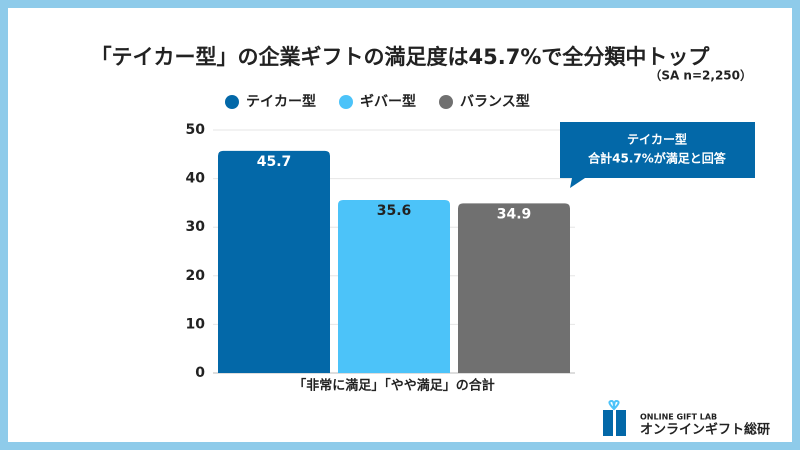 This screenshot has width=800, height=450. Describe the element at coordinates (388, 101) in the screenshot. I see `legend-label: ギバー型` at that location.